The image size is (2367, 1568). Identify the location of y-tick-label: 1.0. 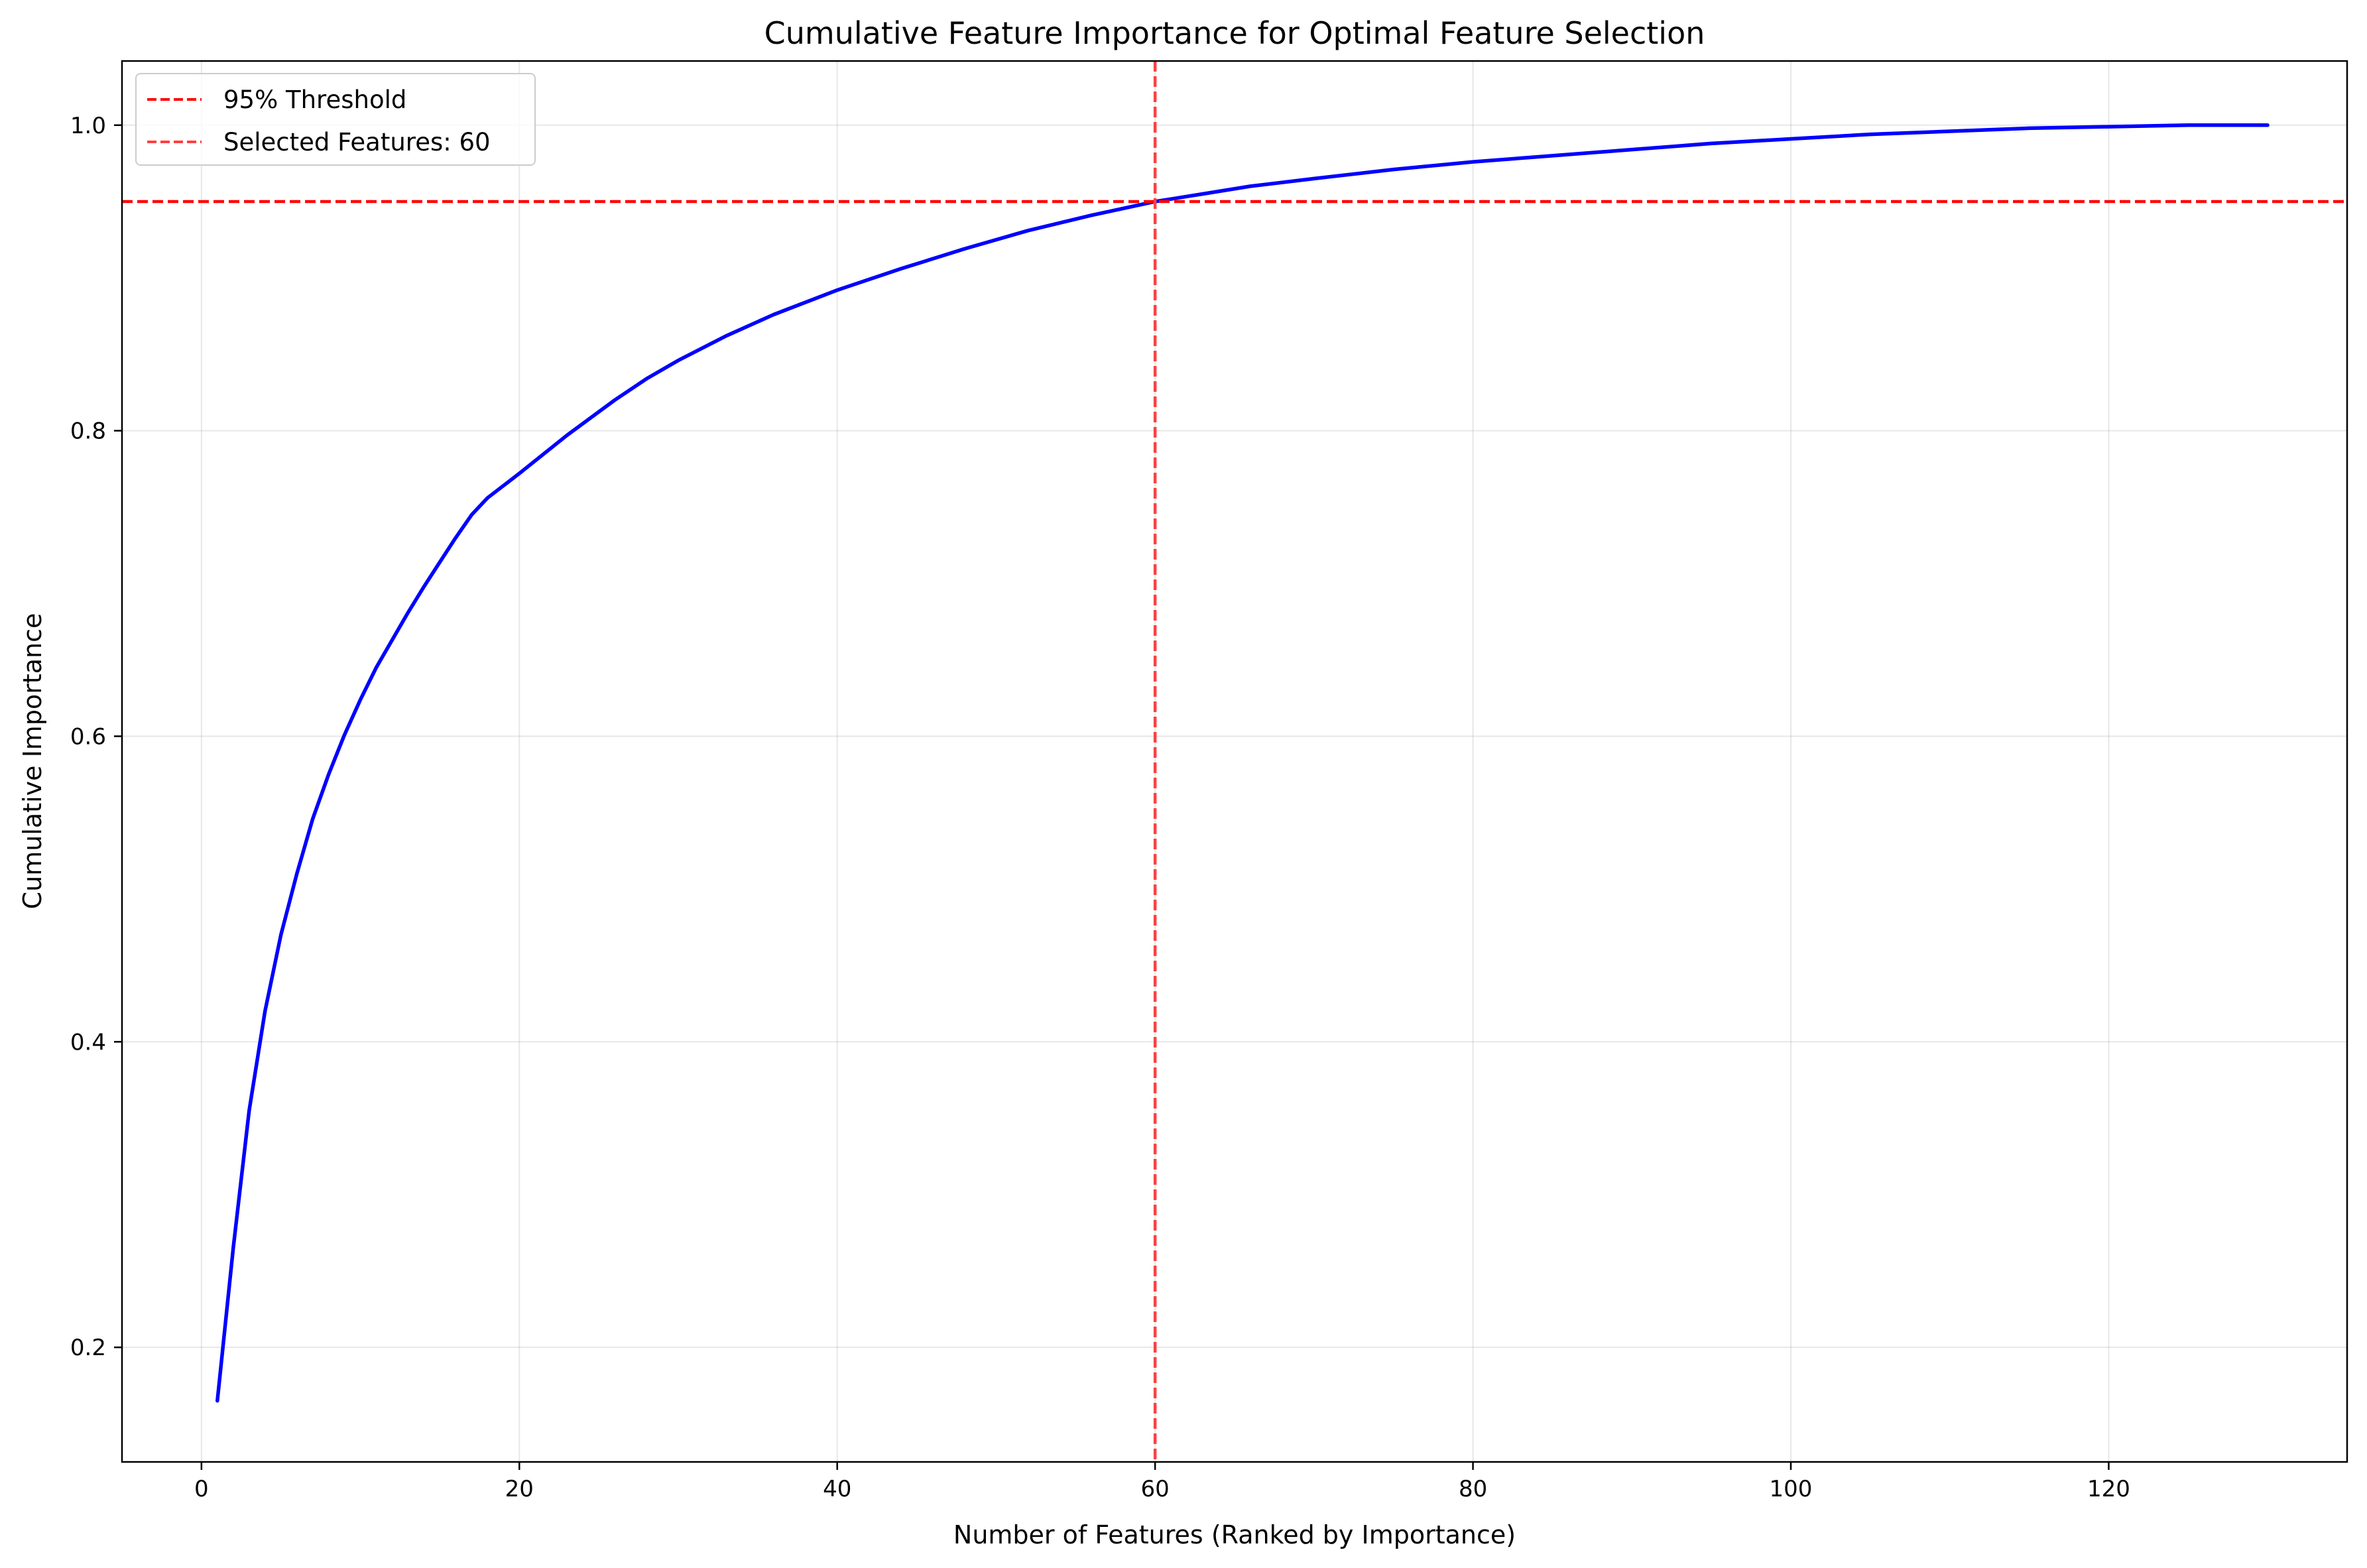
(88, 126).